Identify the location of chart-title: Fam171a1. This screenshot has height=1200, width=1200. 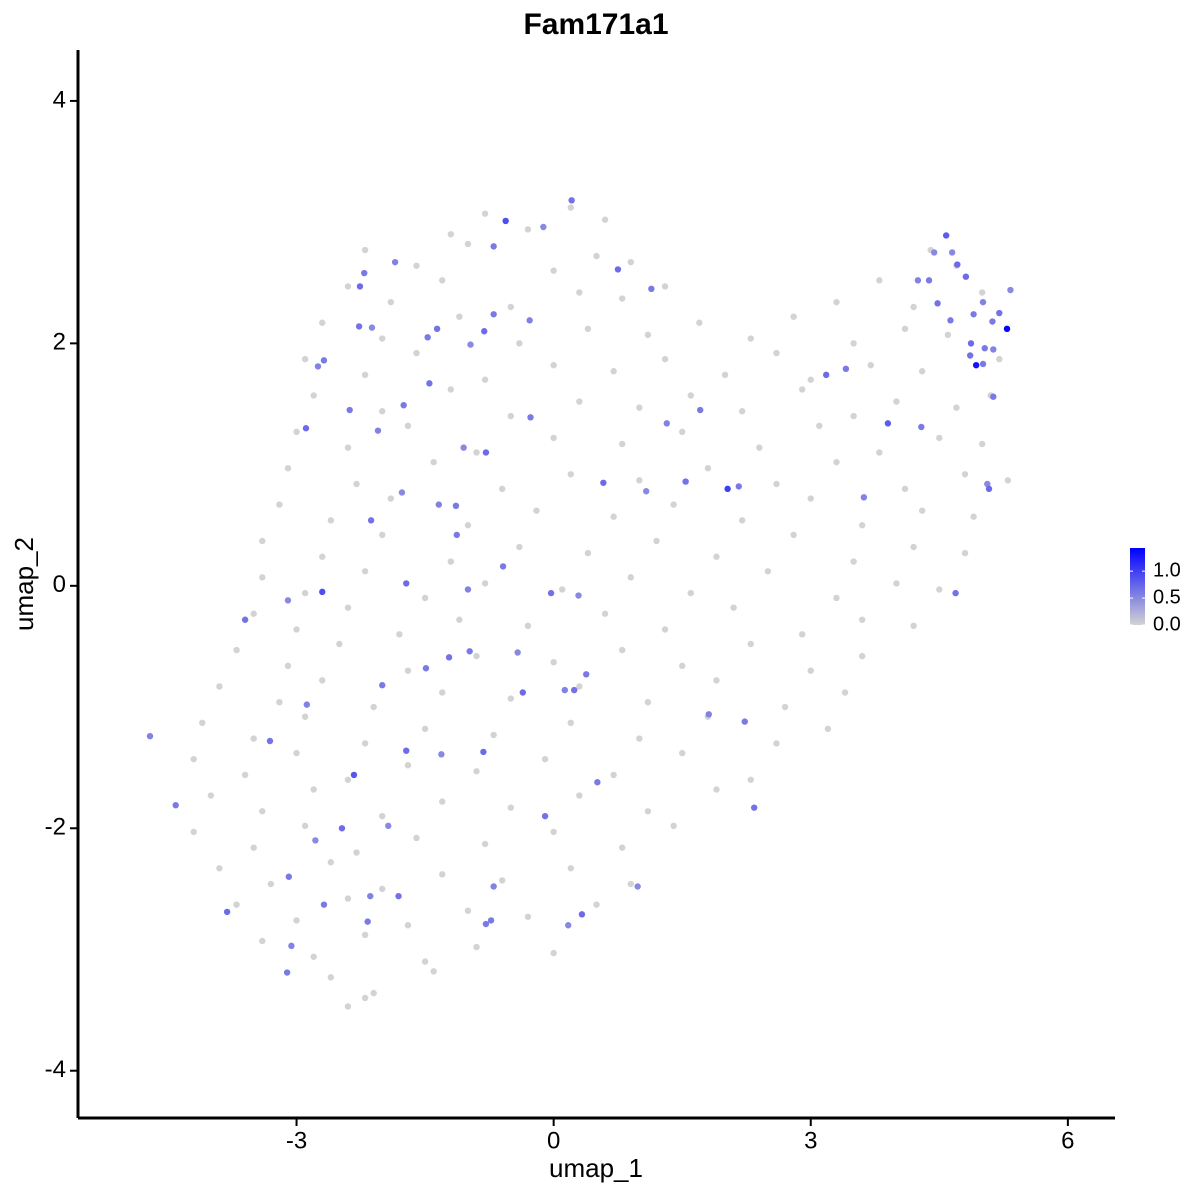
(595, 24).